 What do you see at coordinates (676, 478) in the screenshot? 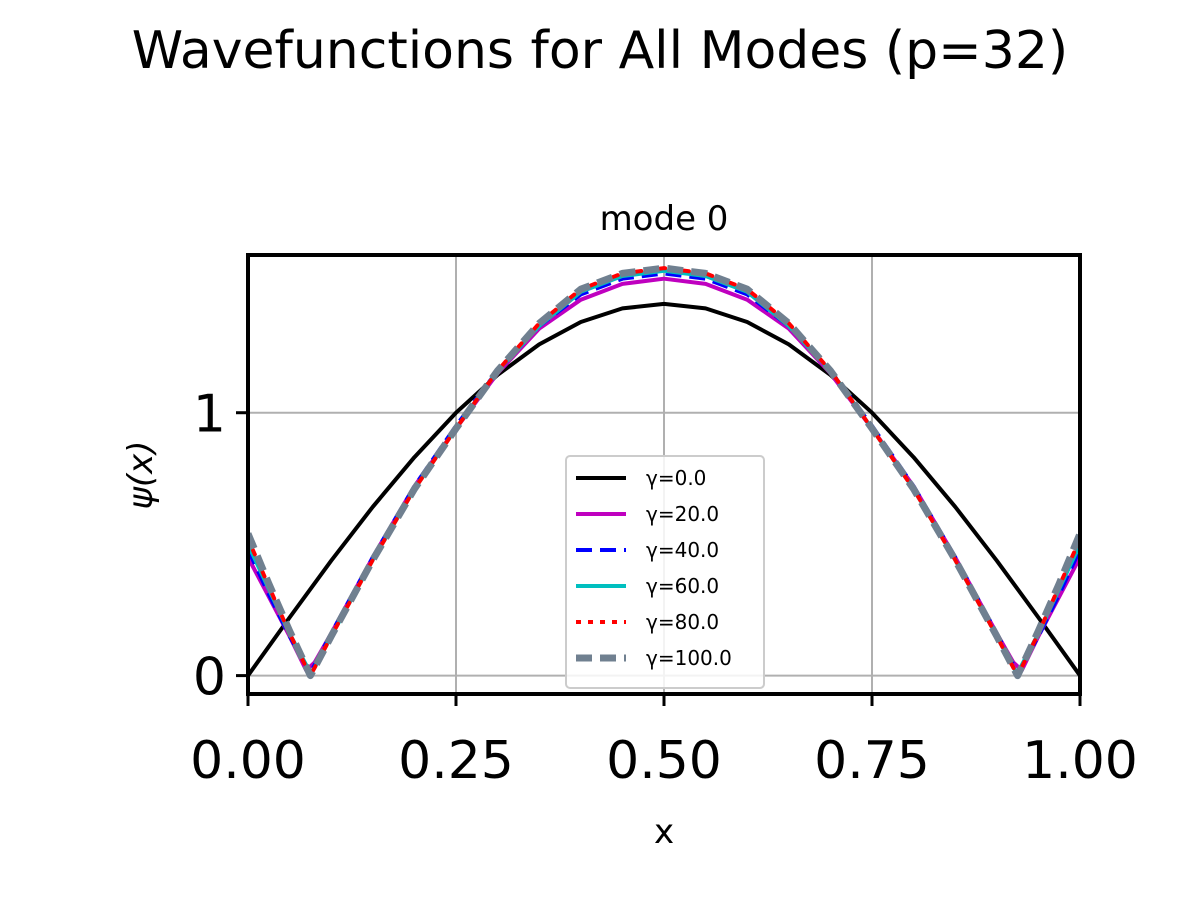
I see `legend-label: γ=0.0` at bounding box center [676, 478].